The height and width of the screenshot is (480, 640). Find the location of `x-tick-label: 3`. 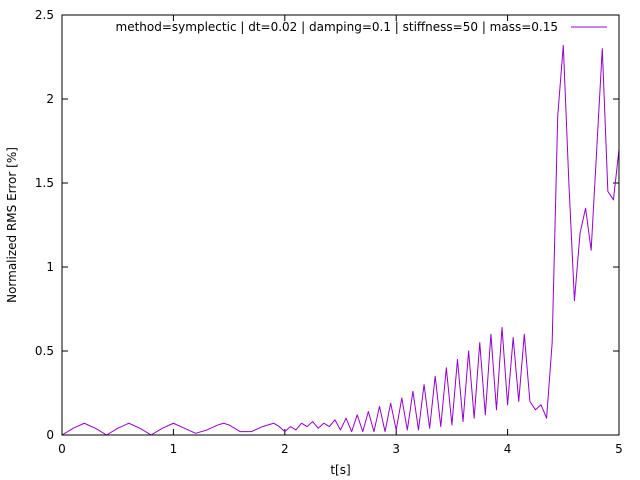

x-tick-label: 3 is located at coordinates (396, 449).